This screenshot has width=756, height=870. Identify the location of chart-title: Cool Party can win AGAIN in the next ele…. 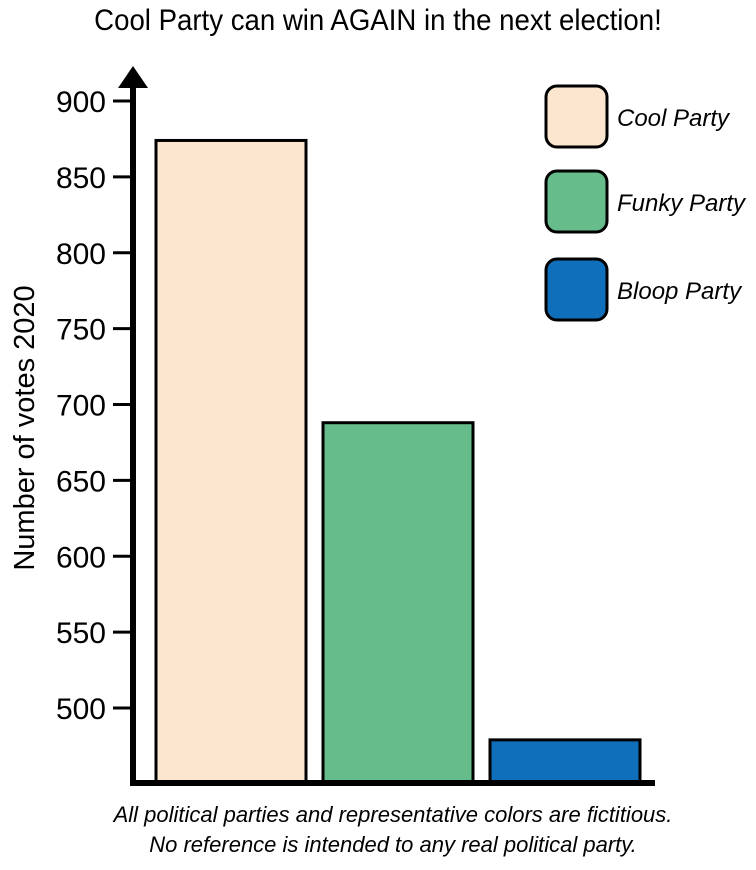
(378, 20).